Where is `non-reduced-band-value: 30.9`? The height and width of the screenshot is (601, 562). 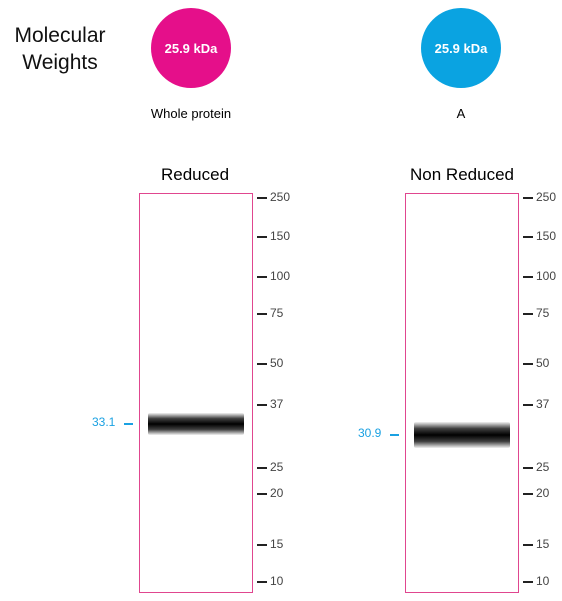
non-reduced-band-value: 30.9 is located at coordinates (370, 432).